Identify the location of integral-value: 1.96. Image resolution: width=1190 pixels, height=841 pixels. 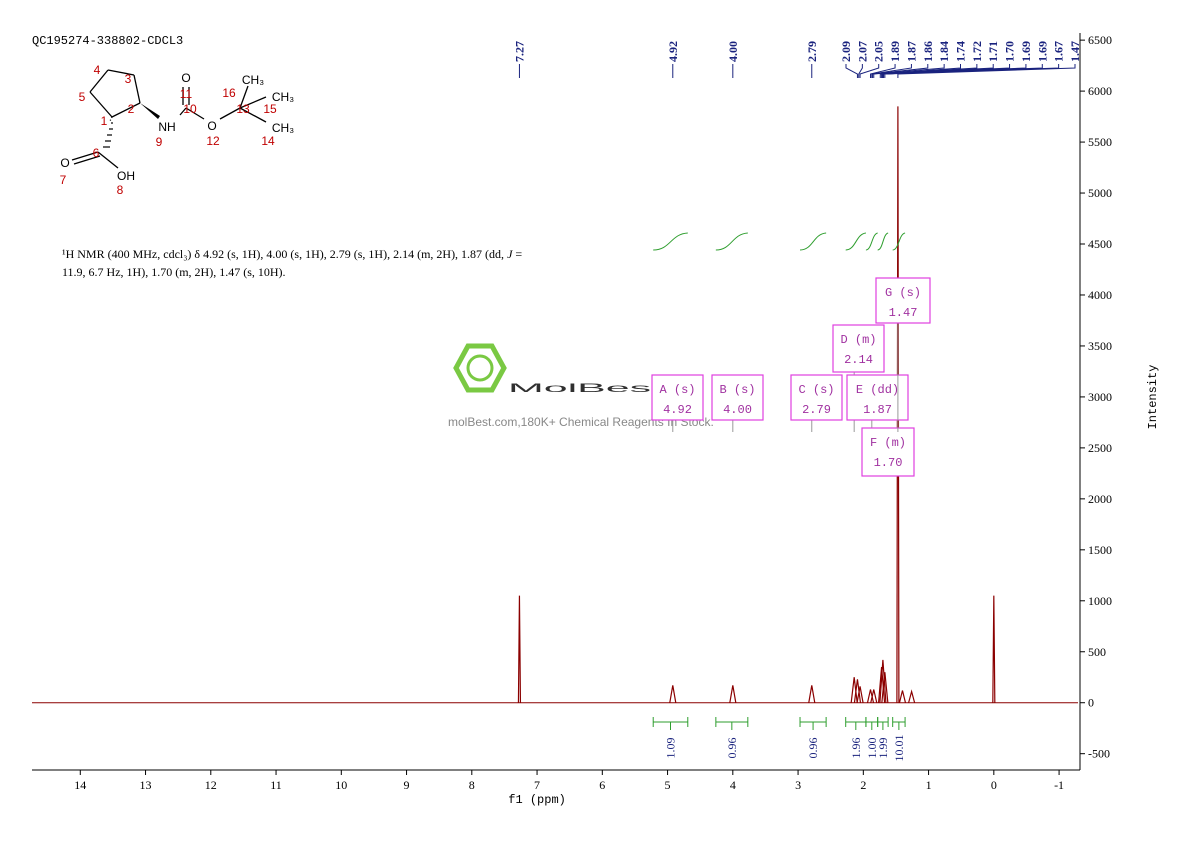
(856, 748).